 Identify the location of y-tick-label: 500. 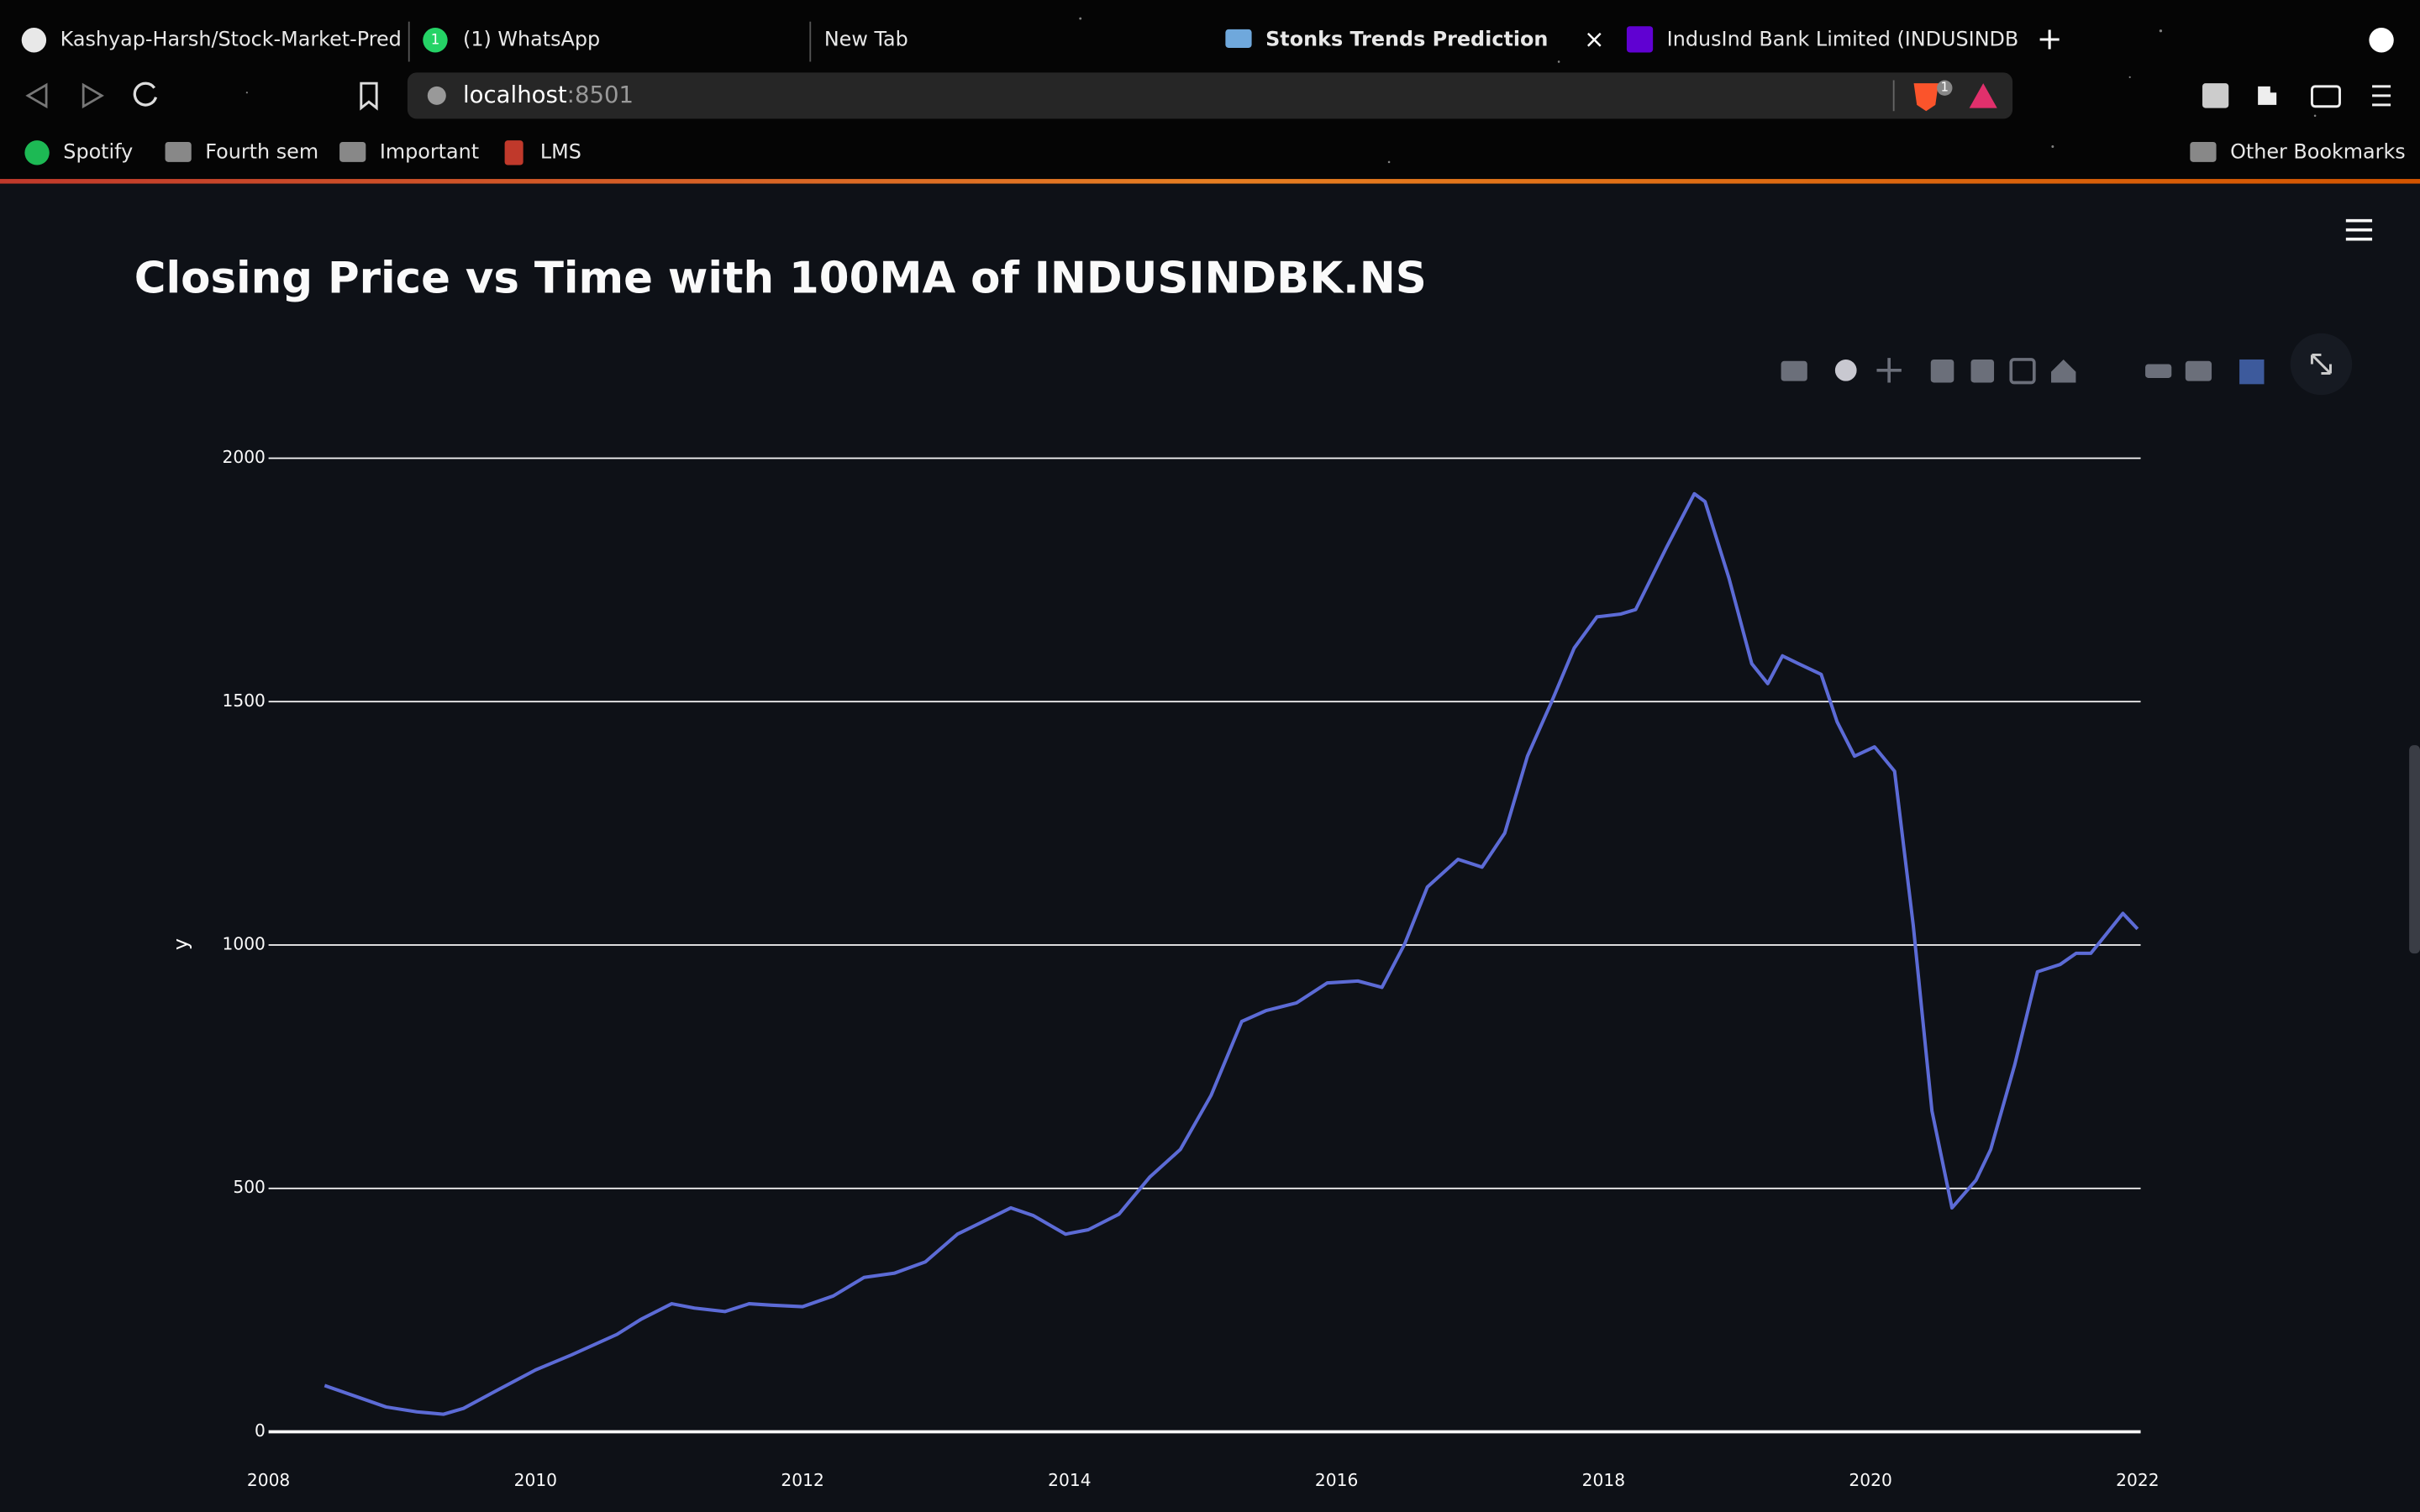
(249, 1187).